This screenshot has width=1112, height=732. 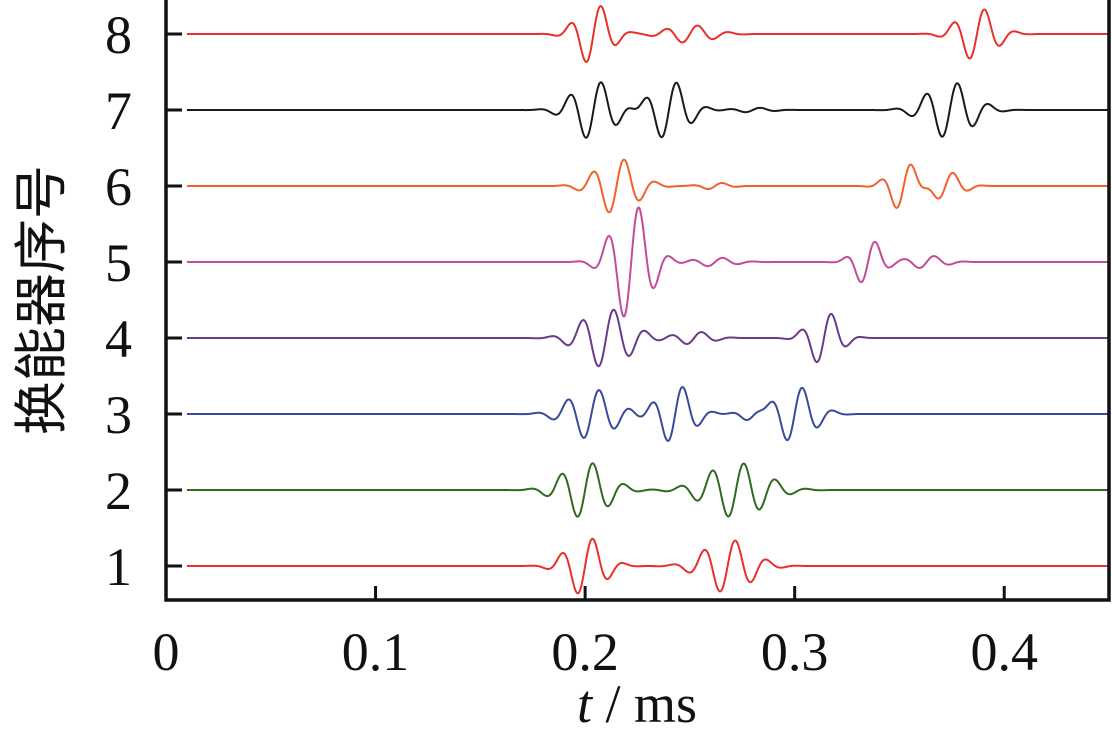 I want to click on y-axis-title: 换能器序号, so click(x=41, y=300).